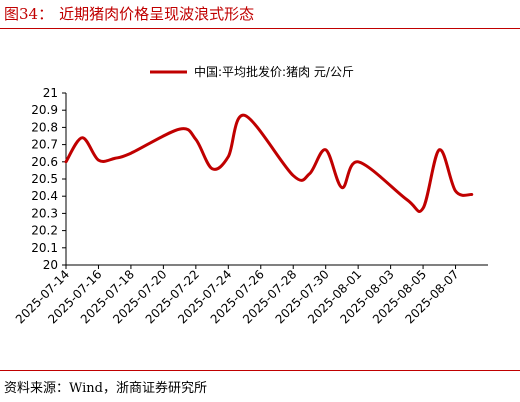 This screenshot has height=402, width=520. I want to click on figure-title-text: 近期猪肉价格呈现波浪式形态, so click(157, 14).